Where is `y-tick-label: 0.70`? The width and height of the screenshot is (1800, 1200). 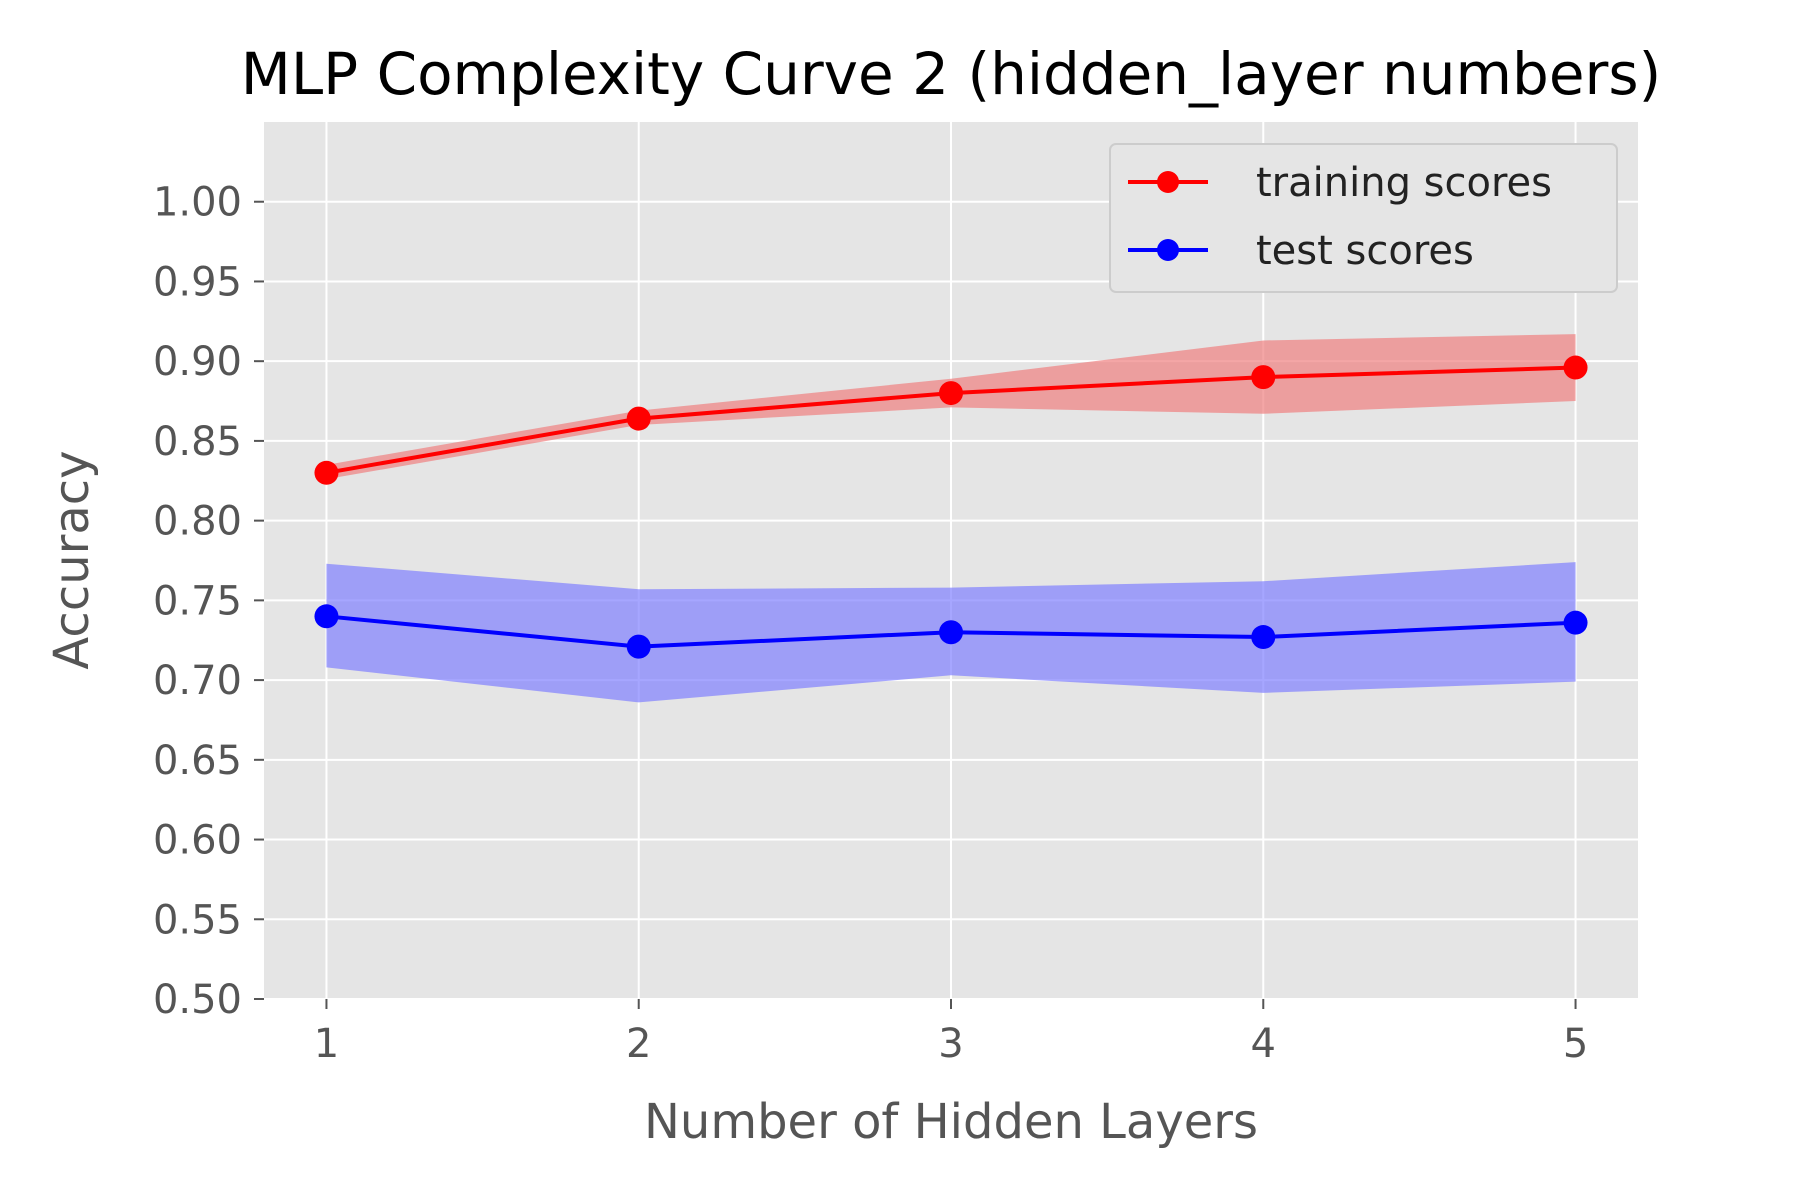 y-tick-label: 0.70 is located at coordinates (197, 681).